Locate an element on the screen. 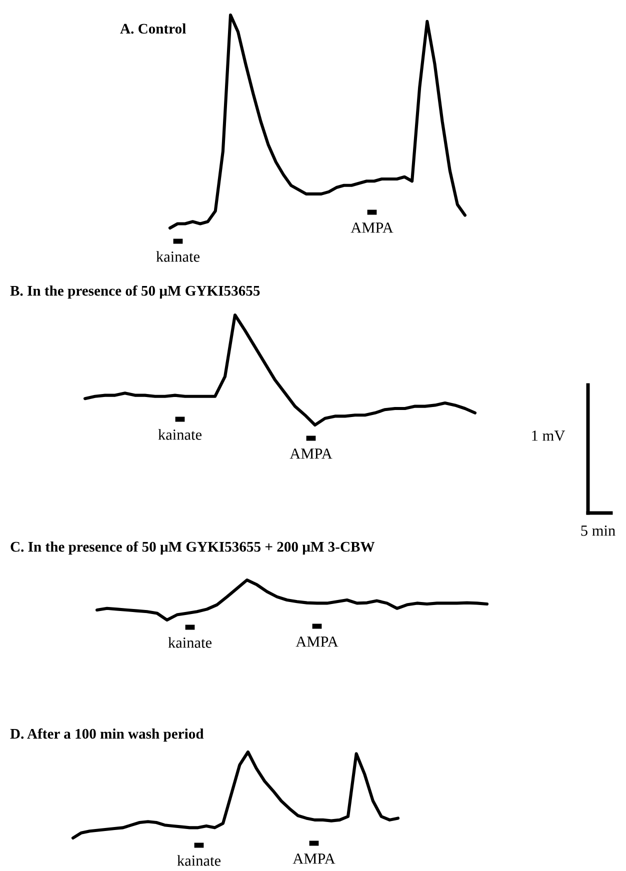  annotation: AMPA is located at coordinates (372, 227).